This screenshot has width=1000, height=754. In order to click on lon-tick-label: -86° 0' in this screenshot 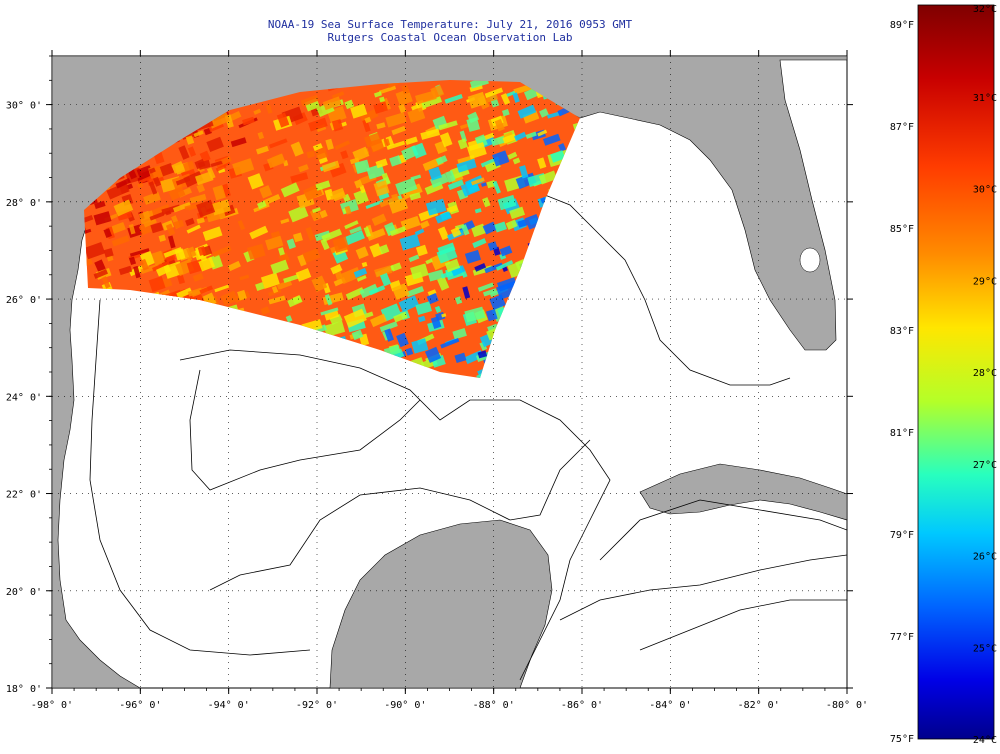, I will do `click(582, 705)`.